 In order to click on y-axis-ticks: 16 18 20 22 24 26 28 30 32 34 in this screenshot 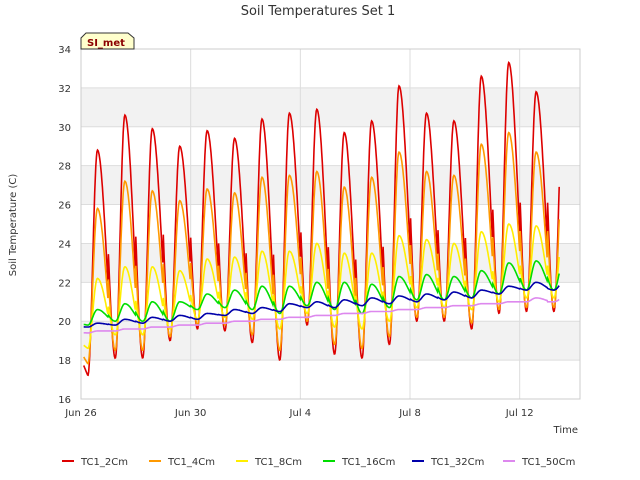, I will do `click(64, 225)`.